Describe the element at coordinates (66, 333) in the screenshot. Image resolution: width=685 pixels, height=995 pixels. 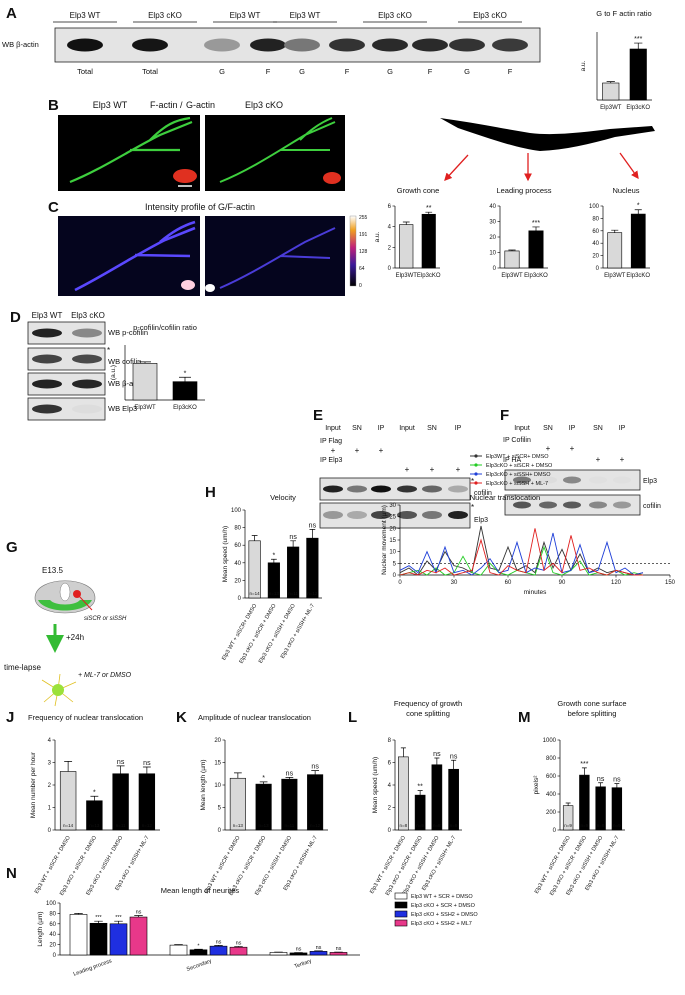
I see `blot` at that location.